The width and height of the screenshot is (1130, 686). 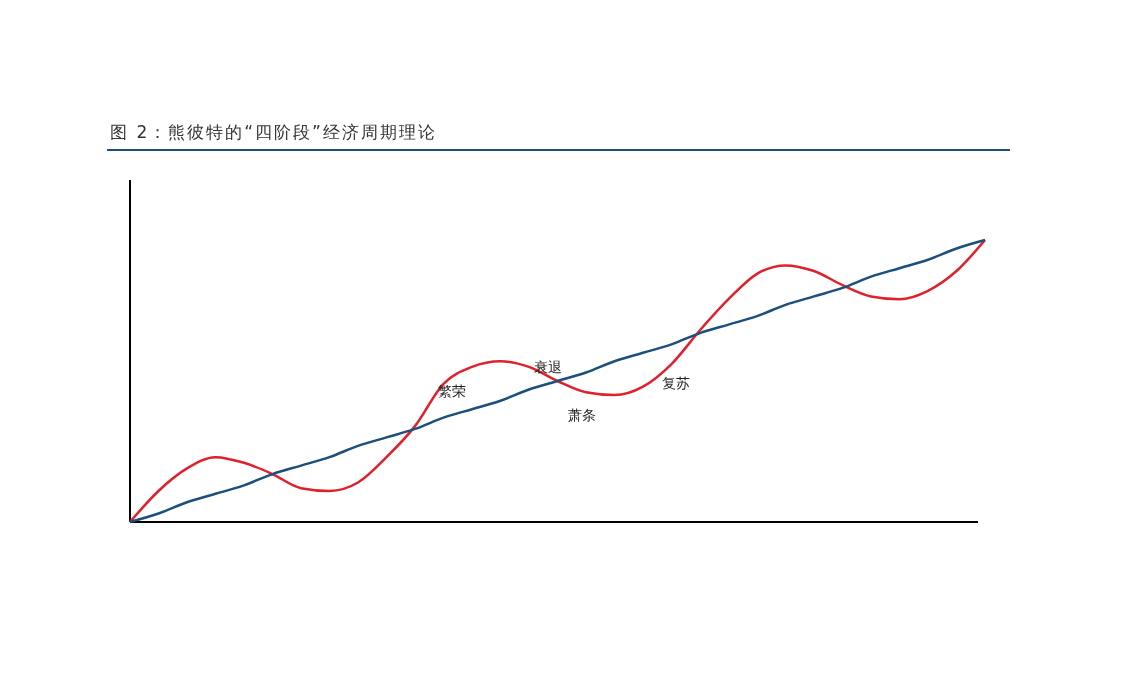 I want to click on annotation: 繁荣, so click(x=452, y=391).